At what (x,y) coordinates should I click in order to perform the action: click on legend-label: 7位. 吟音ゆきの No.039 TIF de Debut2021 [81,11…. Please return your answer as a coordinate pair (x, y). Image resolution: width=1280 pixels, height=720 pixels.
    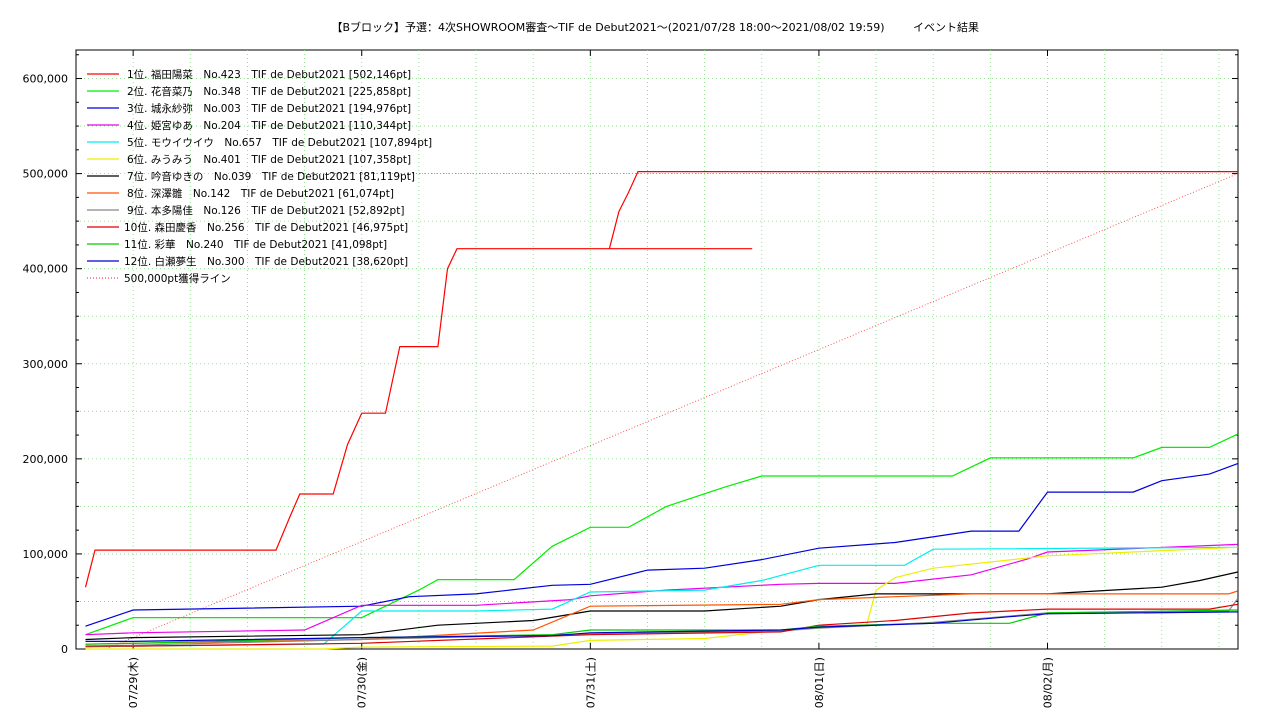
    Looking at the image, I should click on (271, 176).